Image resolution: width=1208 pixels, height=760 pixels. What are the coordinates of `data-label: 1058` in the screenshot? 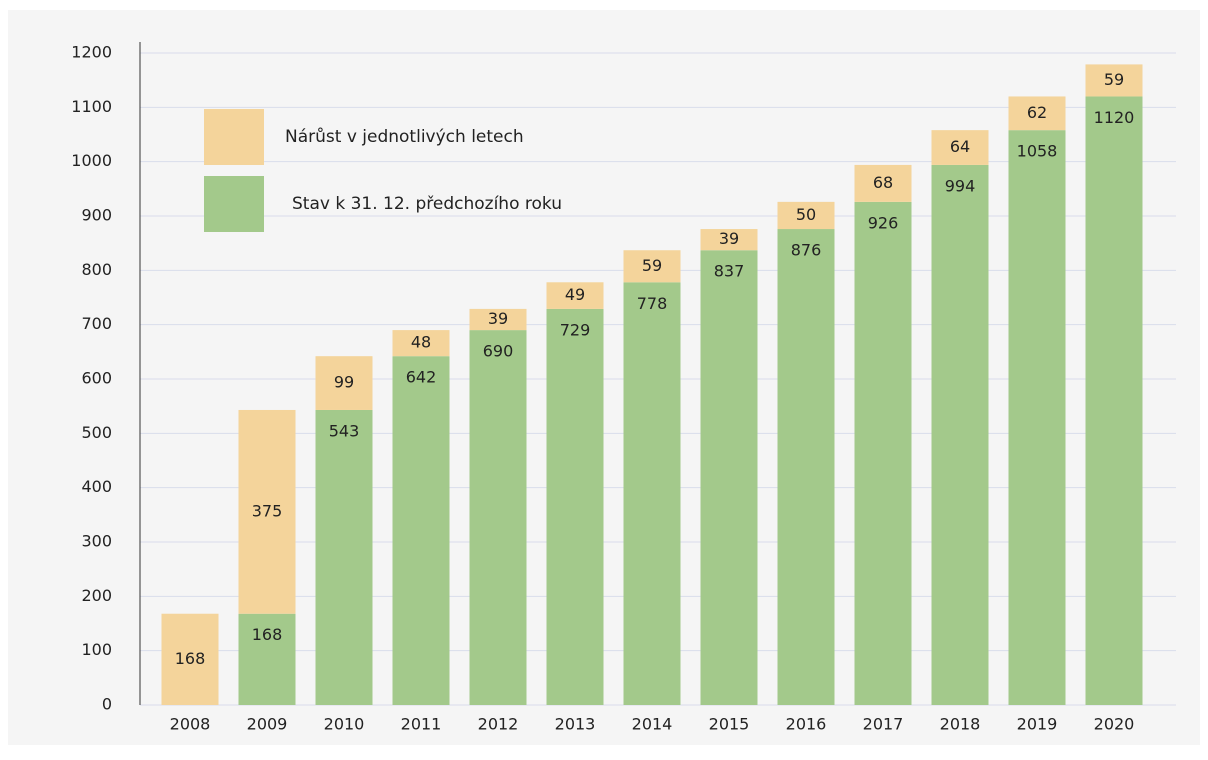 It's located at (1037, 151).